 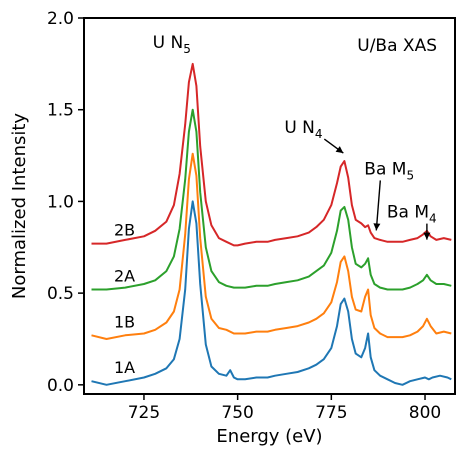 What do you see at coordinates (60, 111) in the screenshot?
I see `y-tick-label: 1.5` at bounding box center [60, 111].